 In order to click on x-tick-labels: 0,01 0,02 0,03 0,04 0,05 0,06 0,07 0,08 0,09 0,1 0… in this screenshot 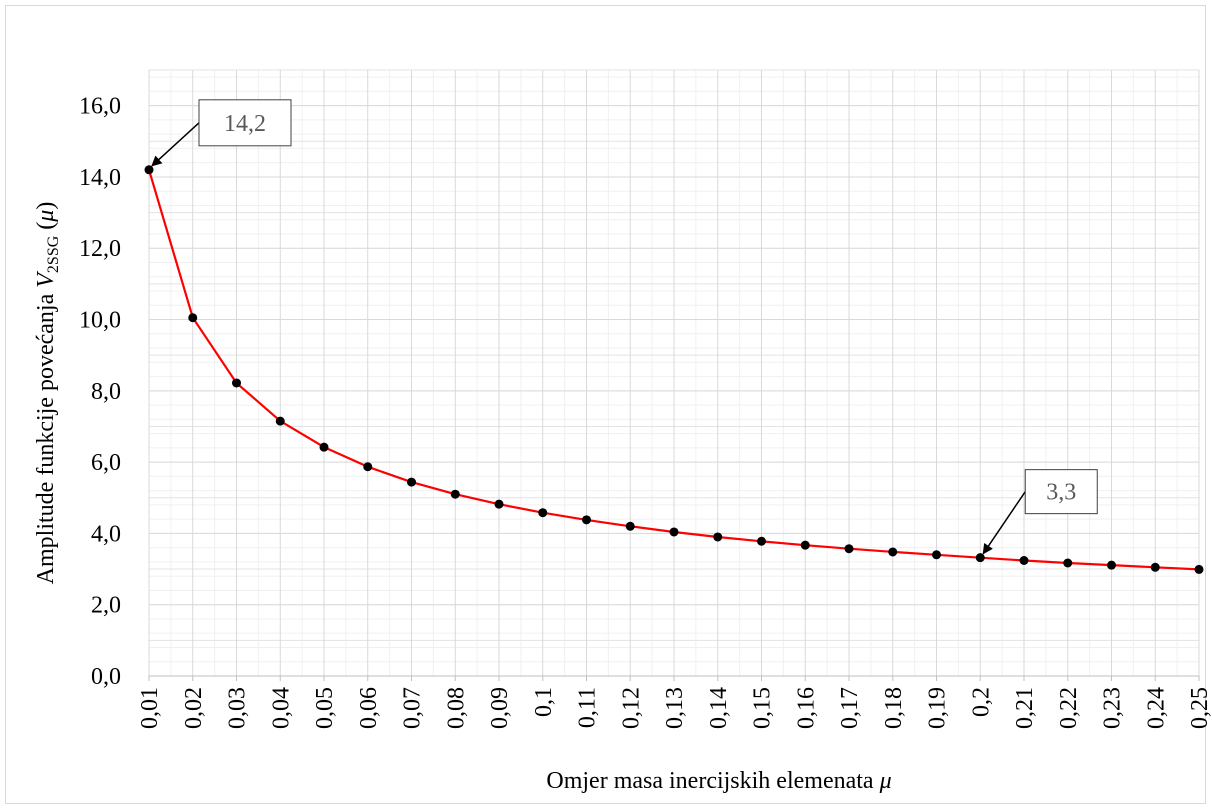, I will do `click(674, 708)`.